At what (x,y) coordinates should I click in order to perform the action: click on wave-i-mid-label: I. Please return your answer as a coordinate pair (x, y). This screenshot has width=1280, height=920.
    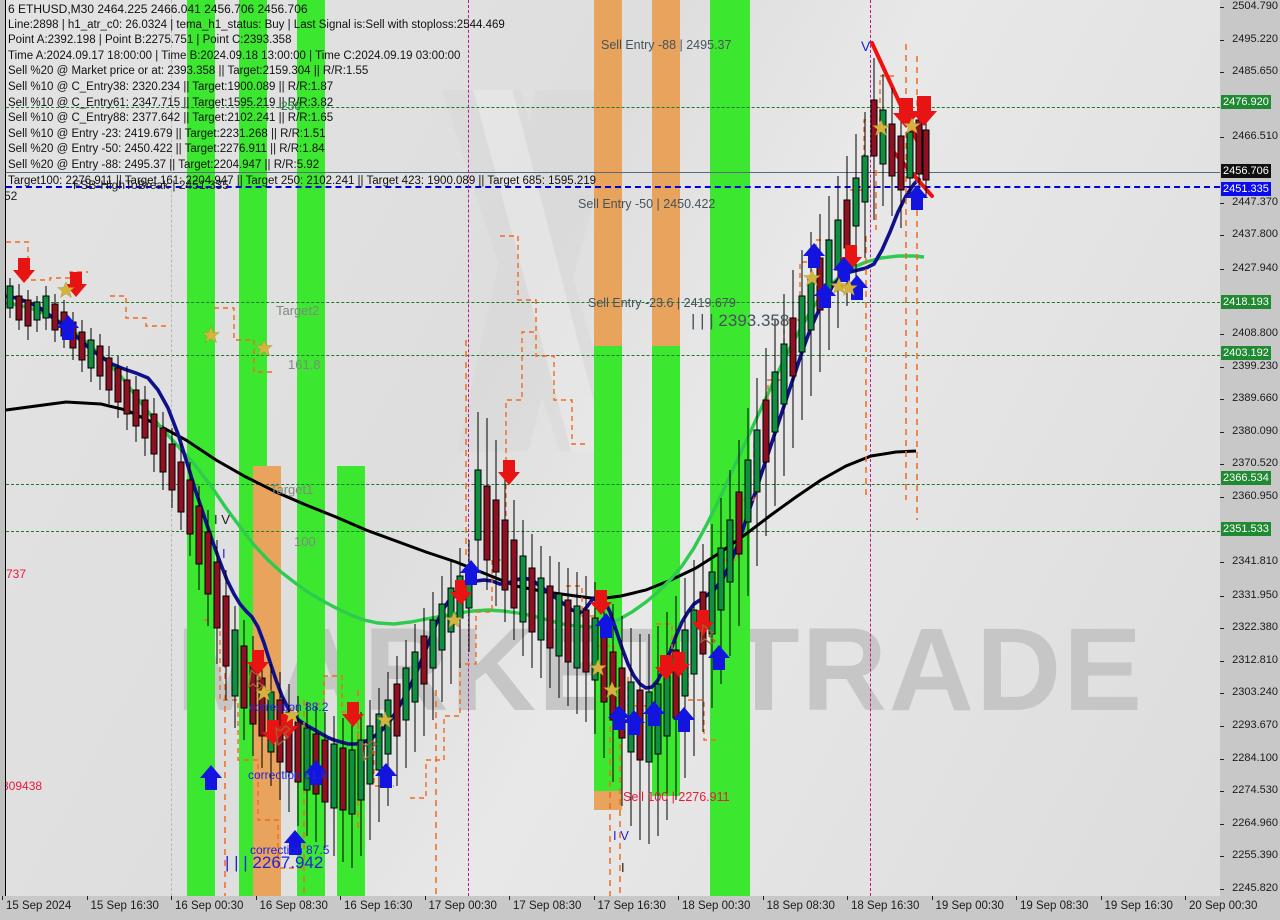
    Looking at the image, I should click on (623, 867).